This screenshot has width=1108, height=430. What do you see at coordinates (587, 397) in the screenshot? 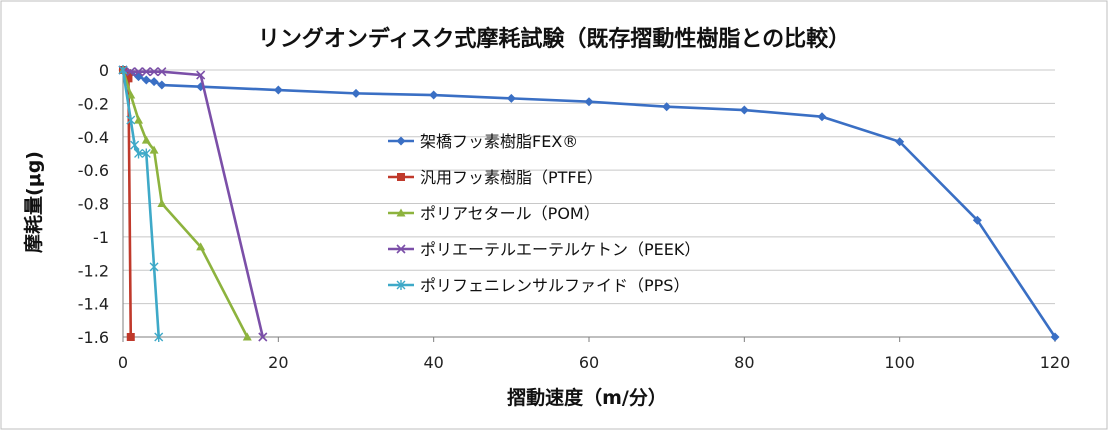
I see `x-axis-title: 摺動速度（m/分）` at bounding box center [587, 397].